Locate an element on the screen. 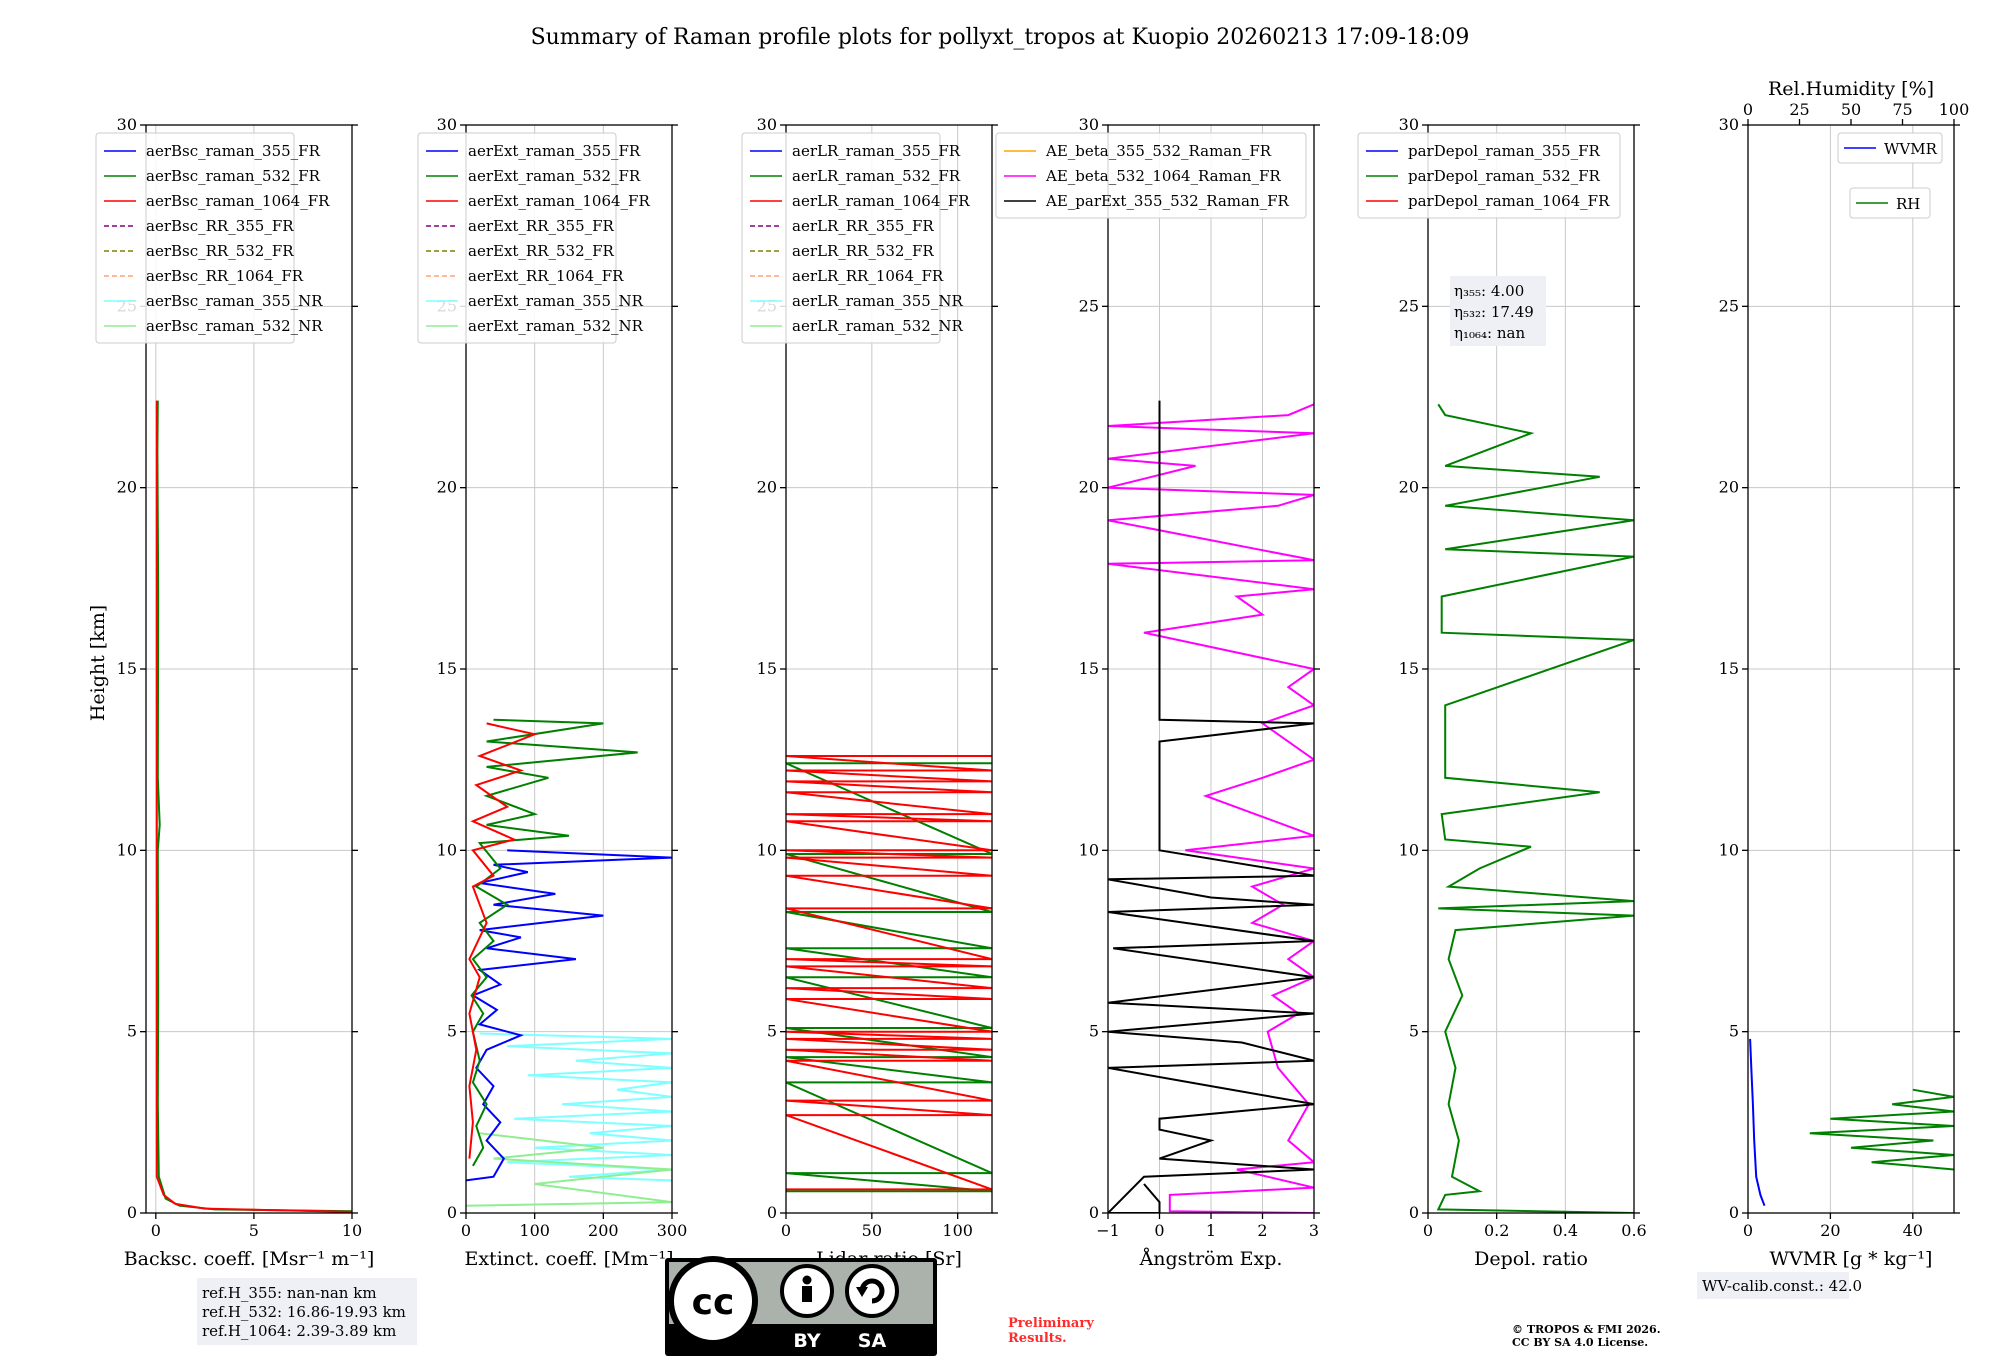  legend-label: aerExt_raman_532_FR is located at coordinates (554, 176).